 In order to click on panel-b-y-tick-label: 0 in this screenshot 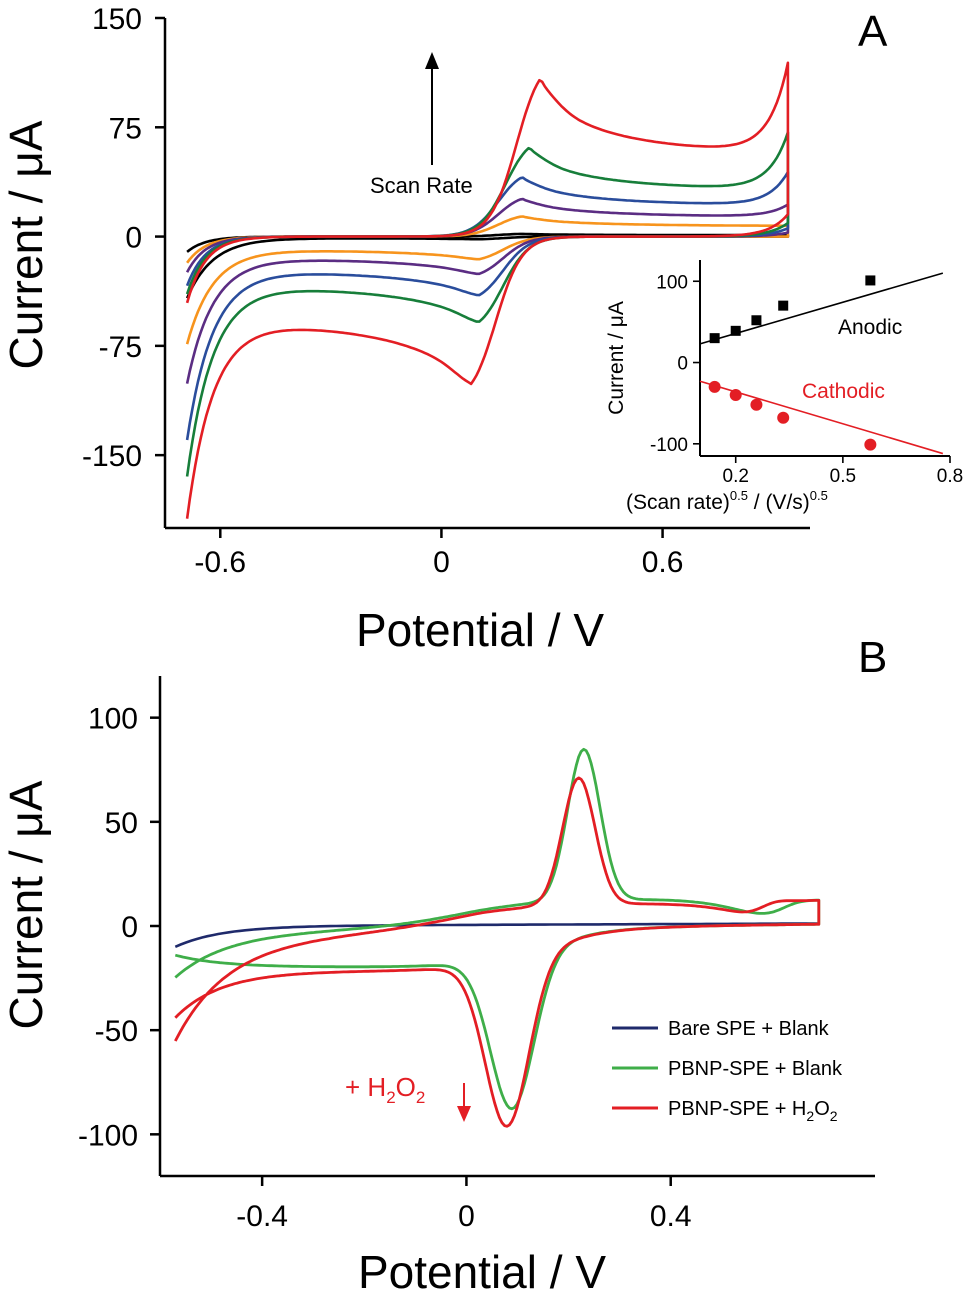, I will do `click(129, 927)`.